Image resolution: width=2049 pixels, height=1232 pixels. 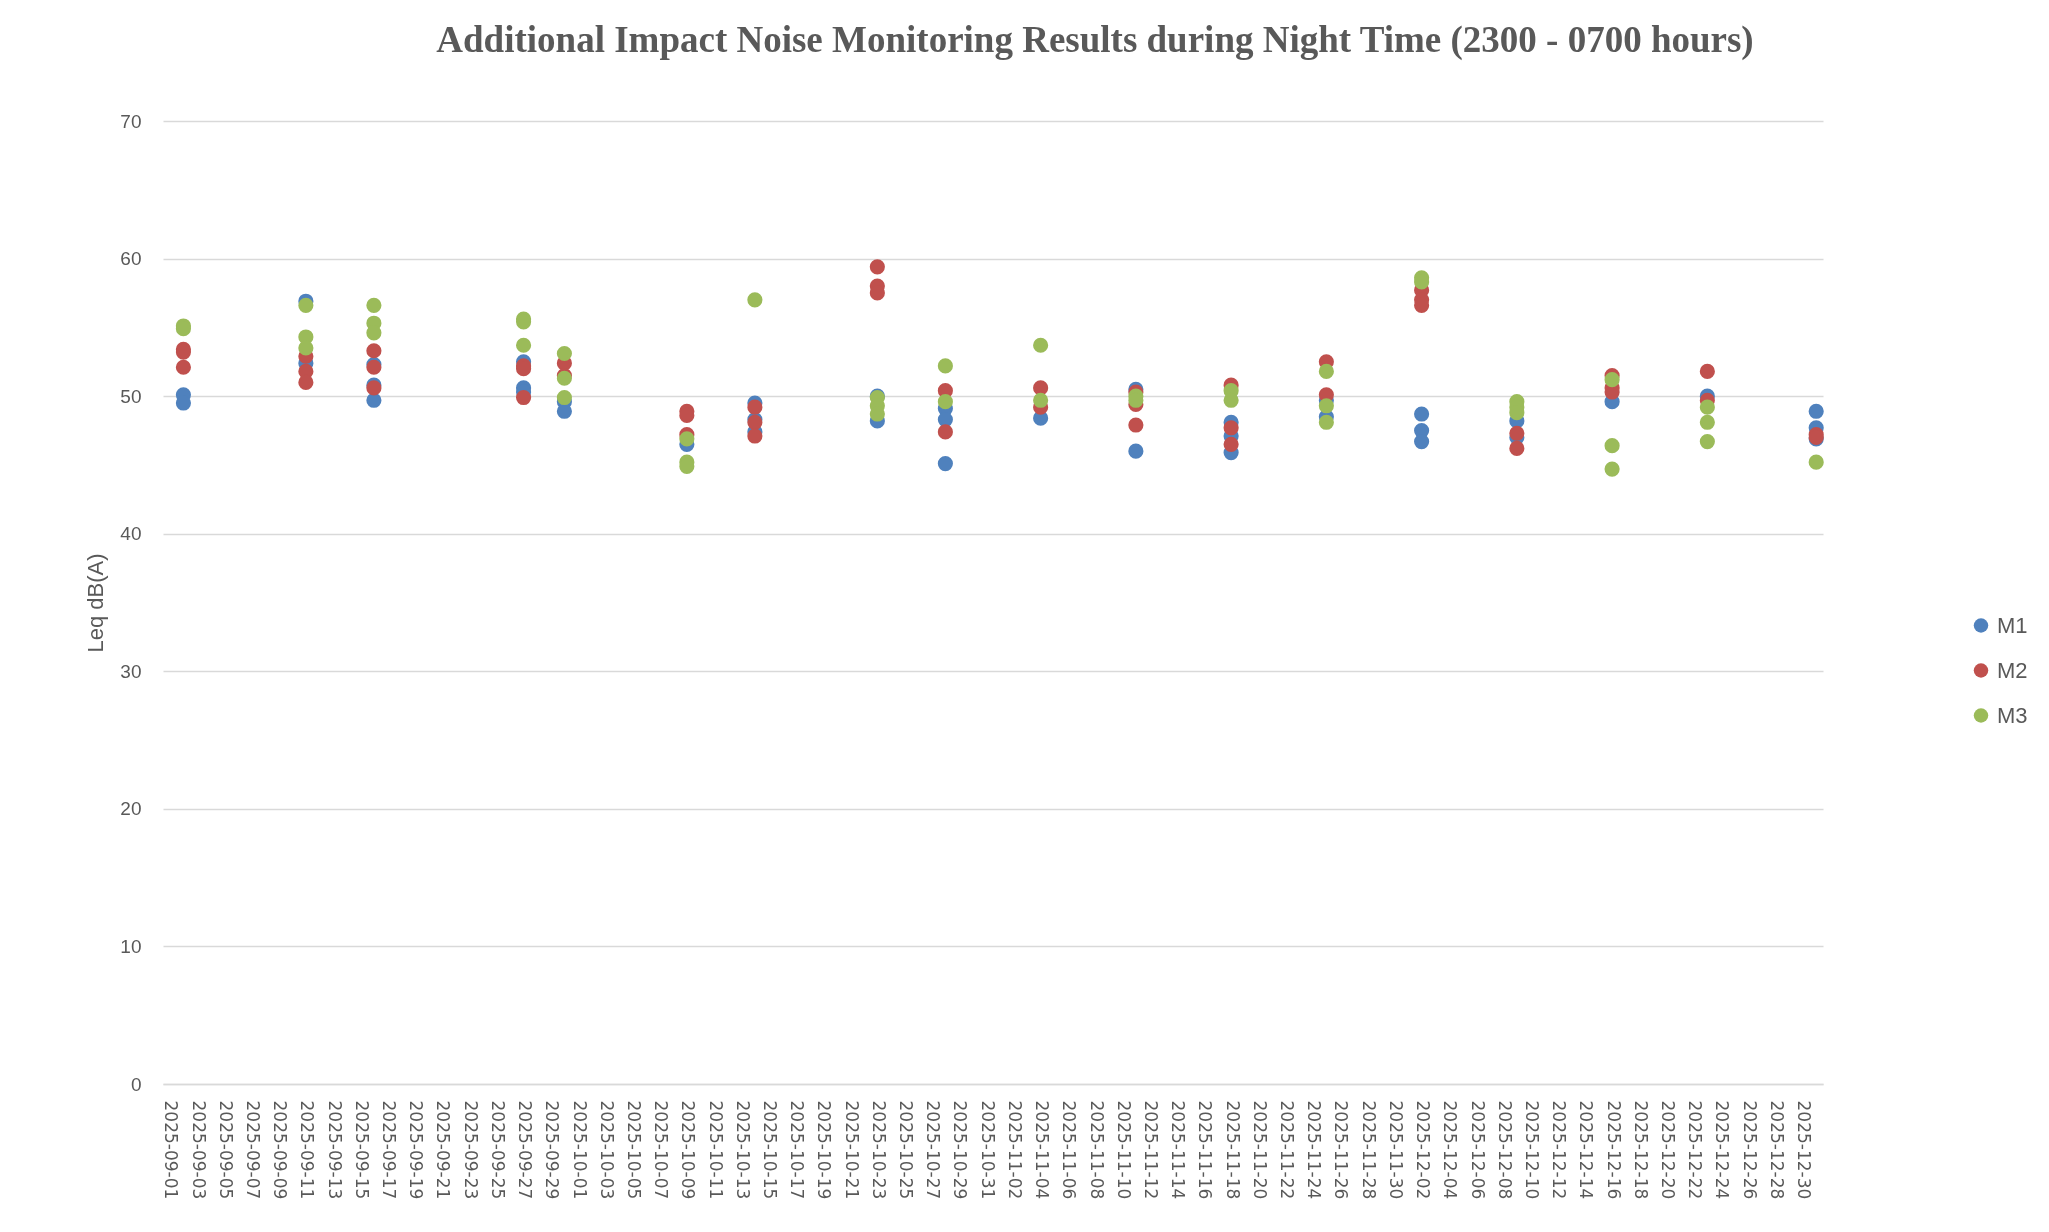 What do you see at coordinates (1150, 1150) in the screenshot?
I see `x-tick-label: 2025-11-12` at bounding box center [1150, 1150].